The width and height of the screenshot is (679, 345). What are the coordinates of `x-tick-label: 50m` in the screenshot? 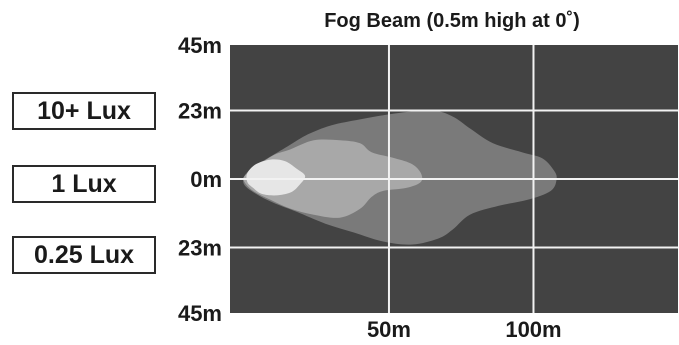 It's located at (389, 329).